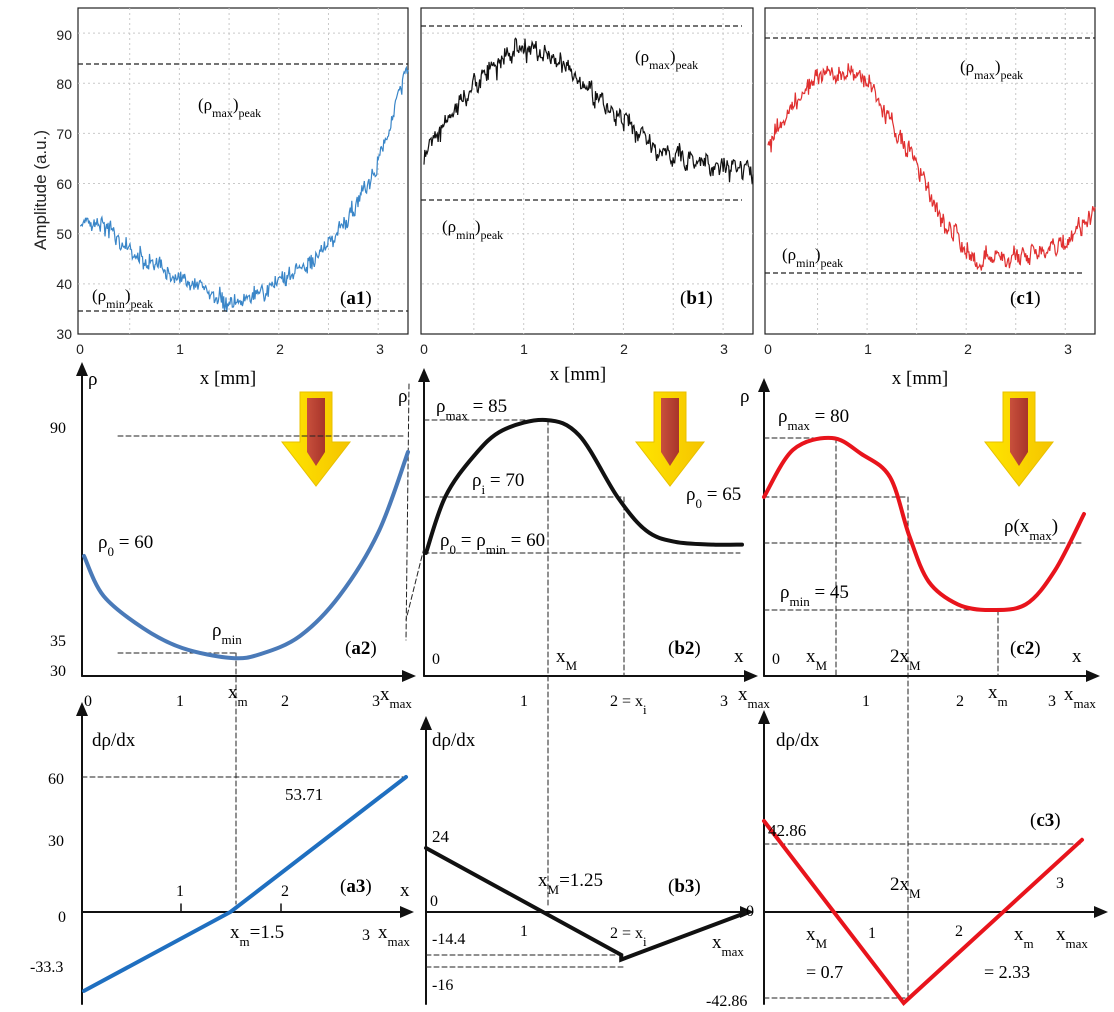 The height and width of the screenshot is (1012, 1114). Describe the element at coordinates (998, 695) in the screenshot. I see `panel-c2-ann-xm: xm` at that location.